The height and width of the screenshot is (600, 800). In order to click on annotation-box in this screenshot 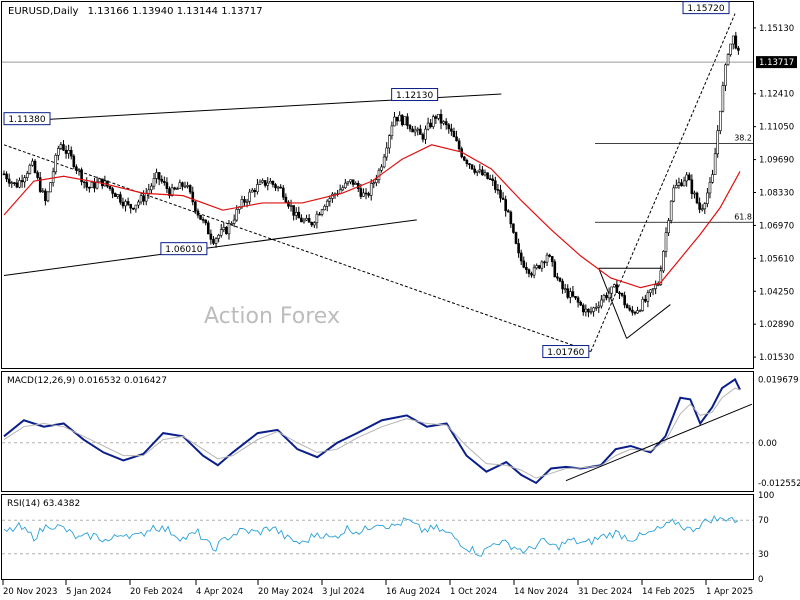, I will do `click(566, 352)`.